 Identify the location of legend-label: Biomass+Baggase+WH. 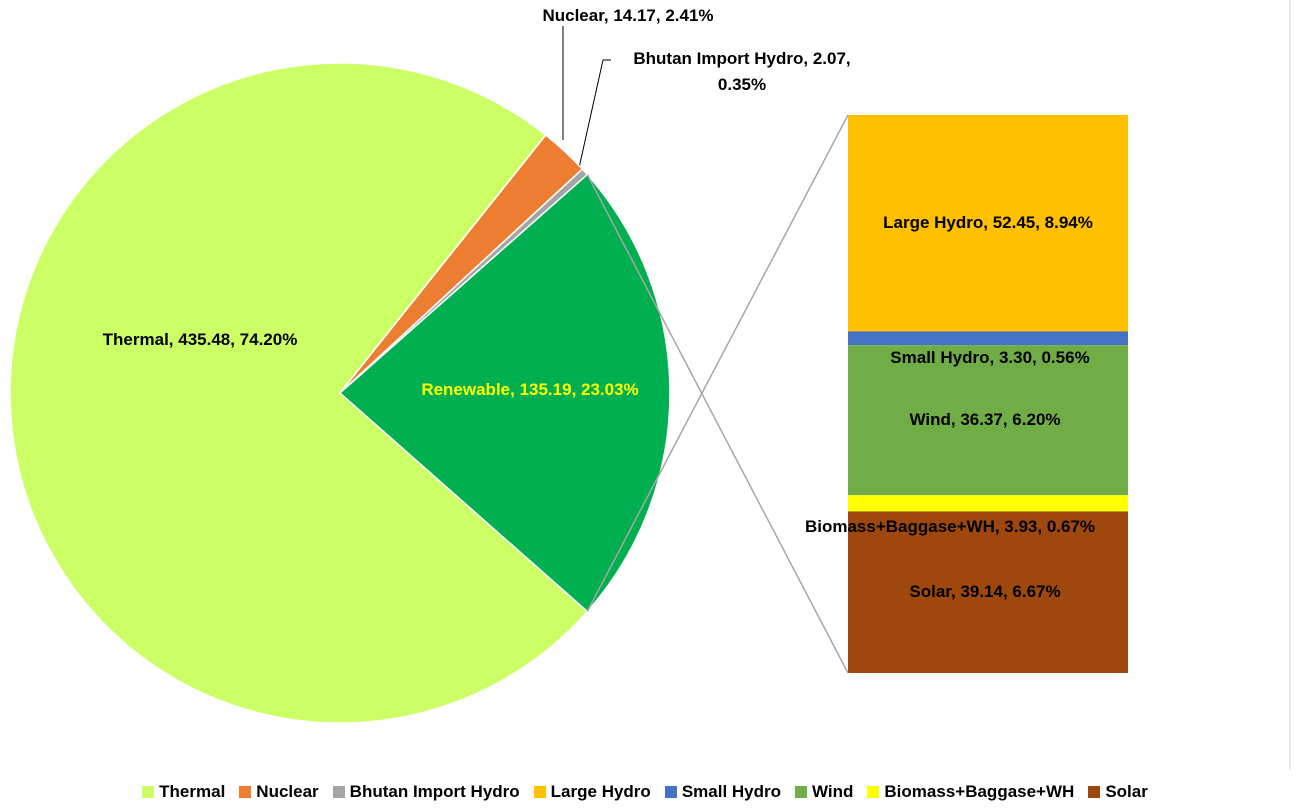
(979, 791).